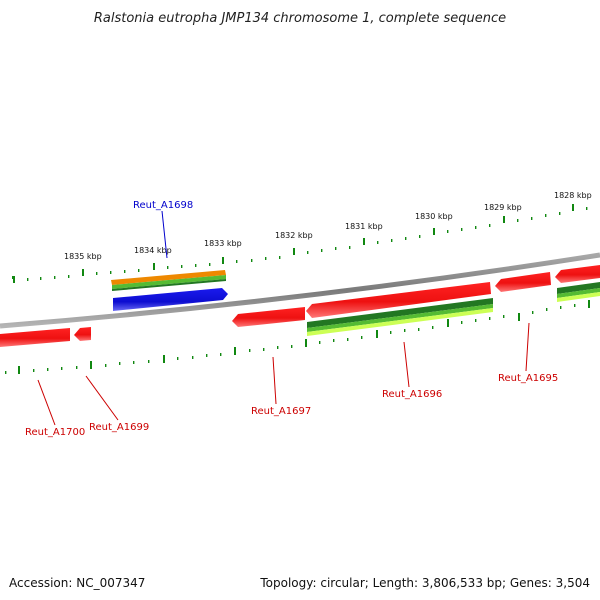 The image size is (600, 600). I want to click on kbp-label: 1834 kbp, so click(153, 250).